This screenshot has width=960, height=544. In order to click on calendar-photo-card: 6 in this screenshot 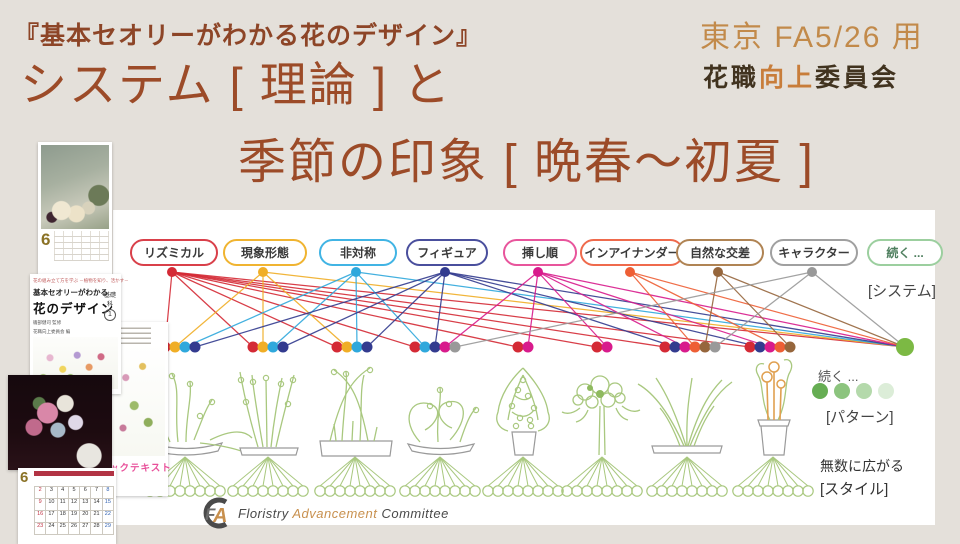, I will do `click(75, 208)`.